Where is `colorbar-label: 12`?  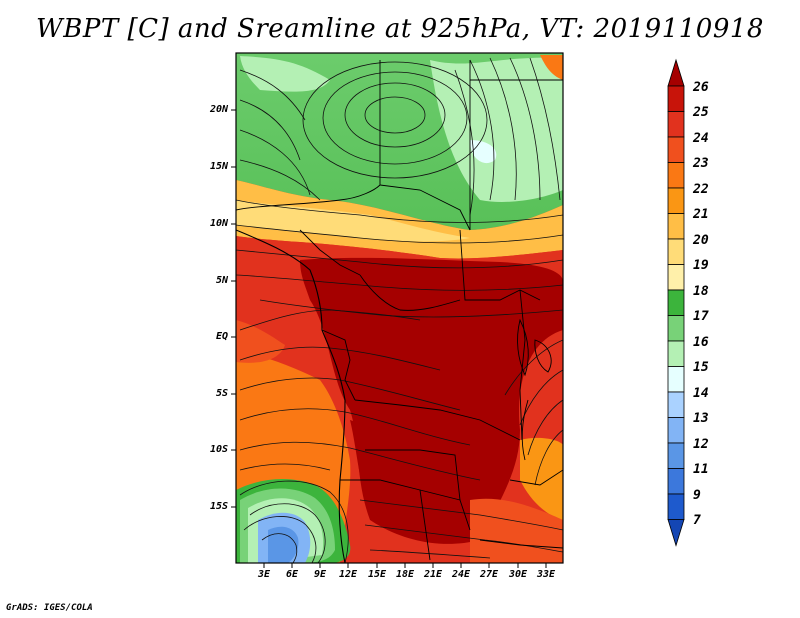 colorbar-label: 12 is located at coordinates (701, 444).